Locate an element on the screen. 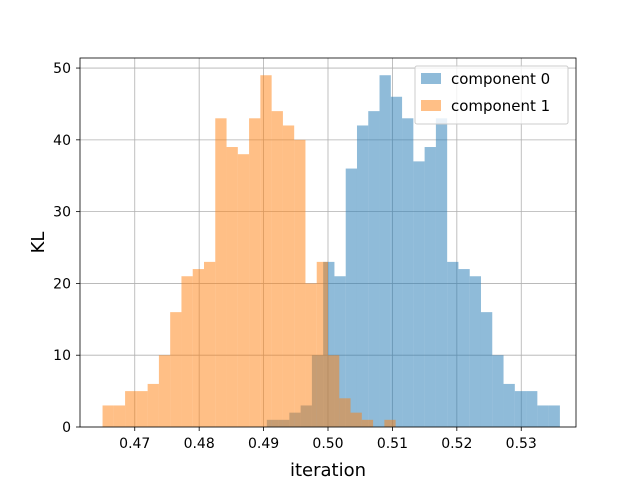 This screenshot has height=480, width=640. y-tick-label: 10 is located at coordinates (62, 356).